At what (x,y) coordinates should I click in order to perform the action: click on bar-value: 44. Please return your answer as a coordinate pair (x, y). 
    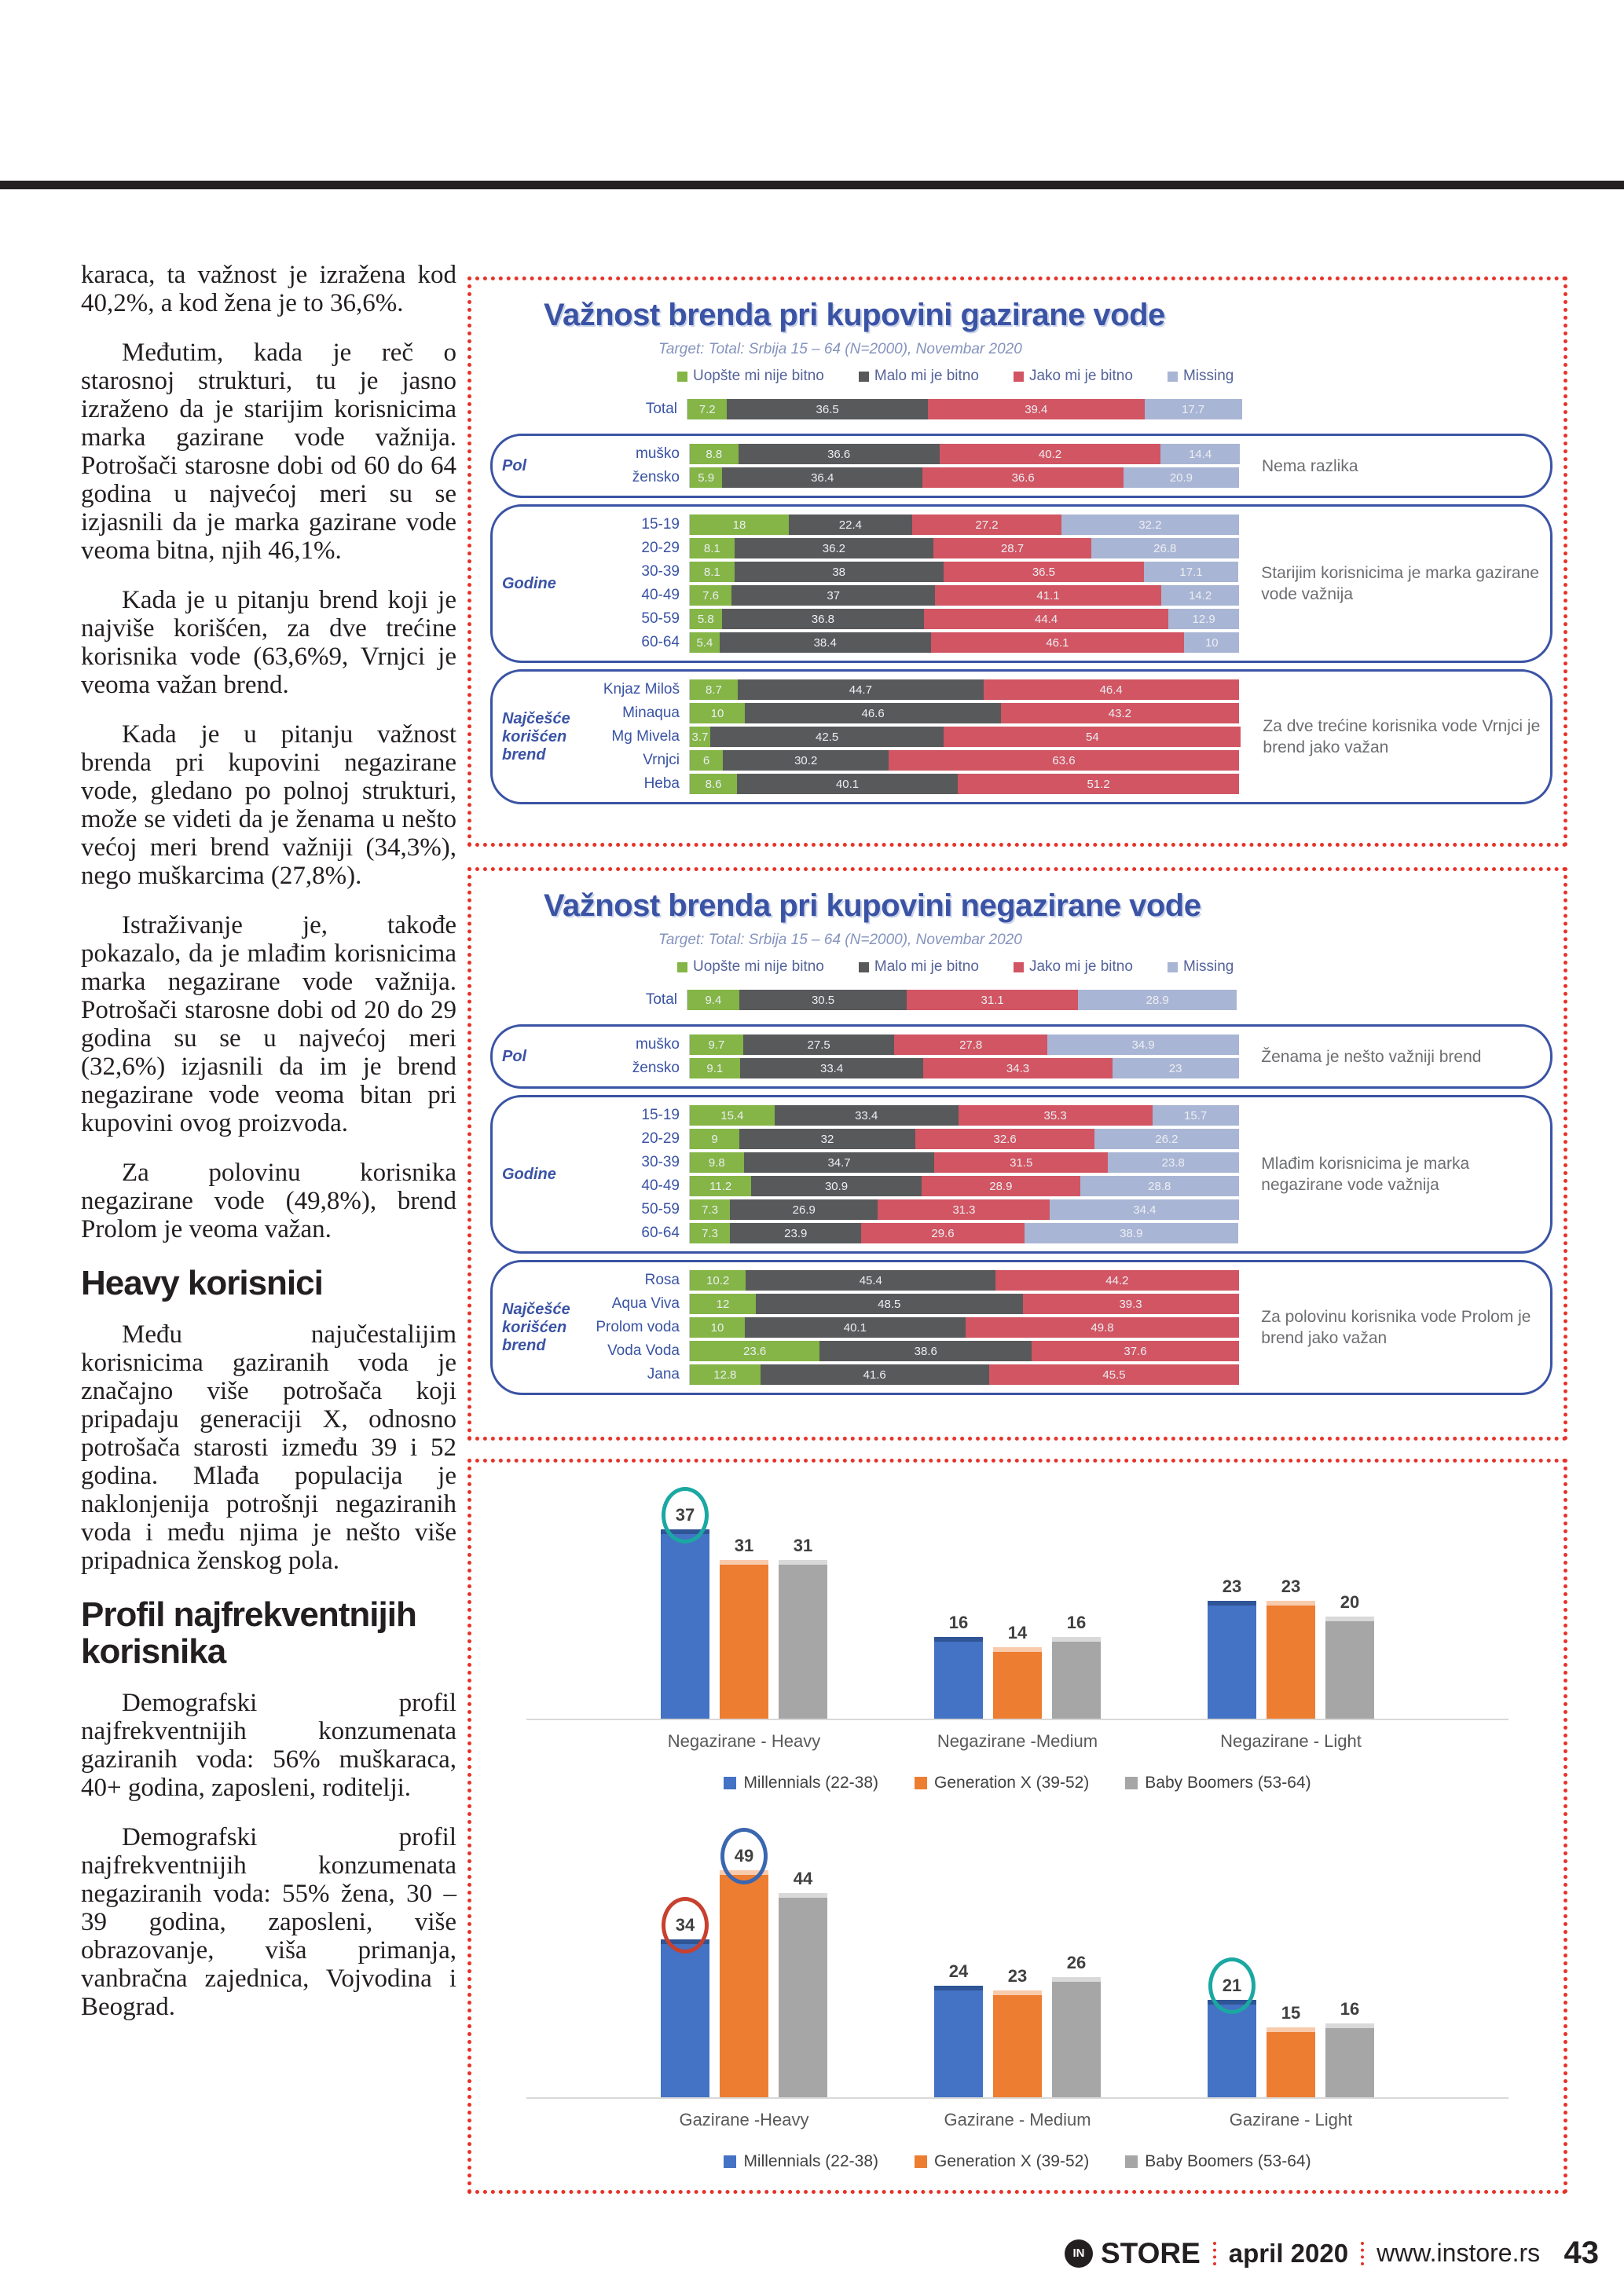
    Looking at the image, I should click on (803, 1878).